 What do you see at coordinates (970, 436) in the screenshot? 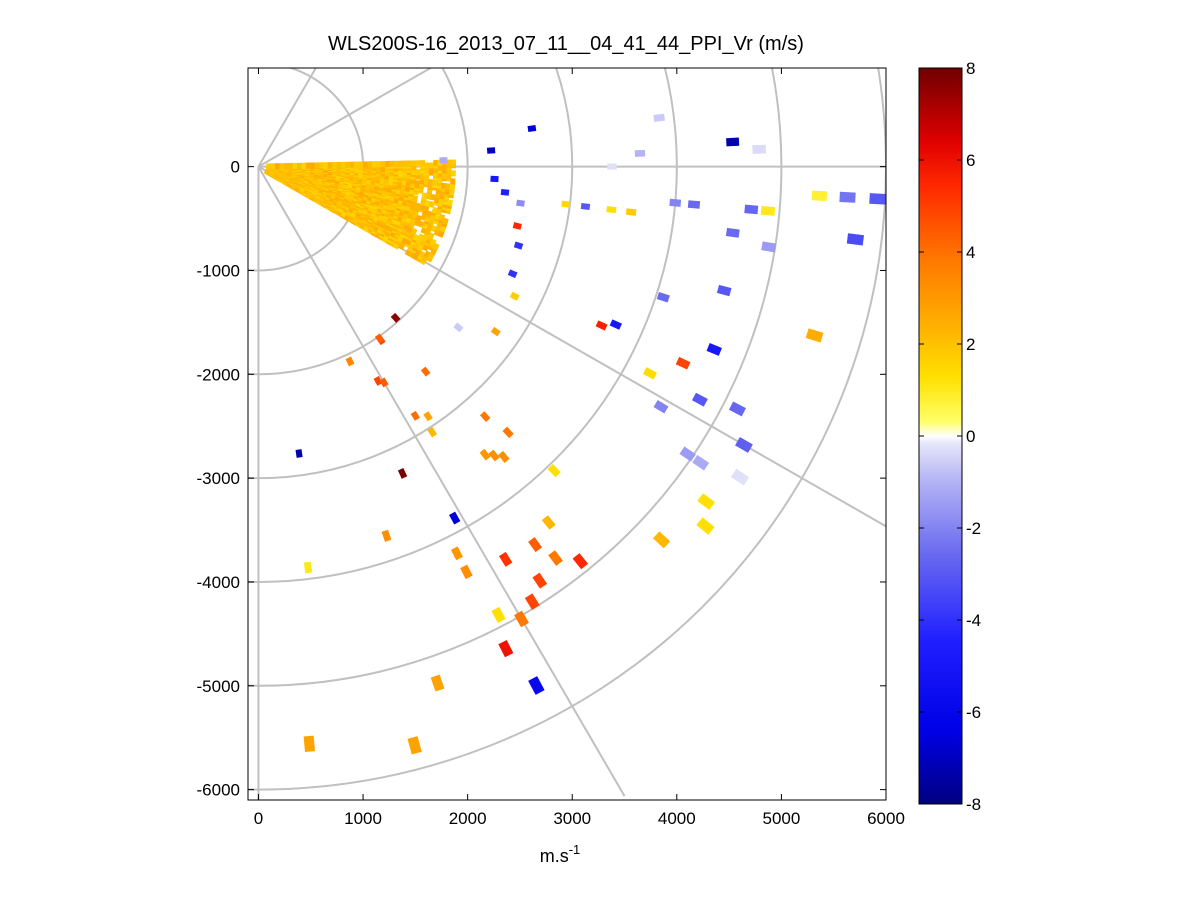
I see `colorbar-tick-label: 0` at bounding box center [970, 436].